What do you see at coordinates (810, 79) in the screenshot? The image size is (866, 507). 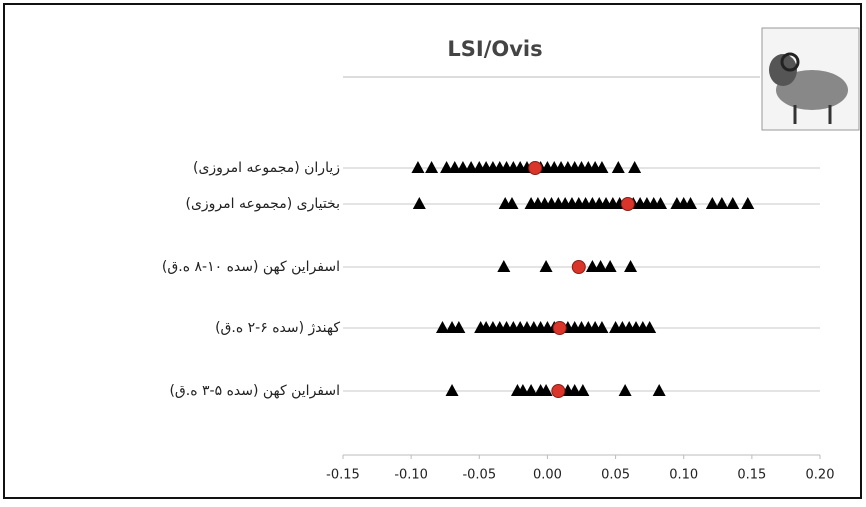 I see `sheep-image` at bounding box center [810, 79].